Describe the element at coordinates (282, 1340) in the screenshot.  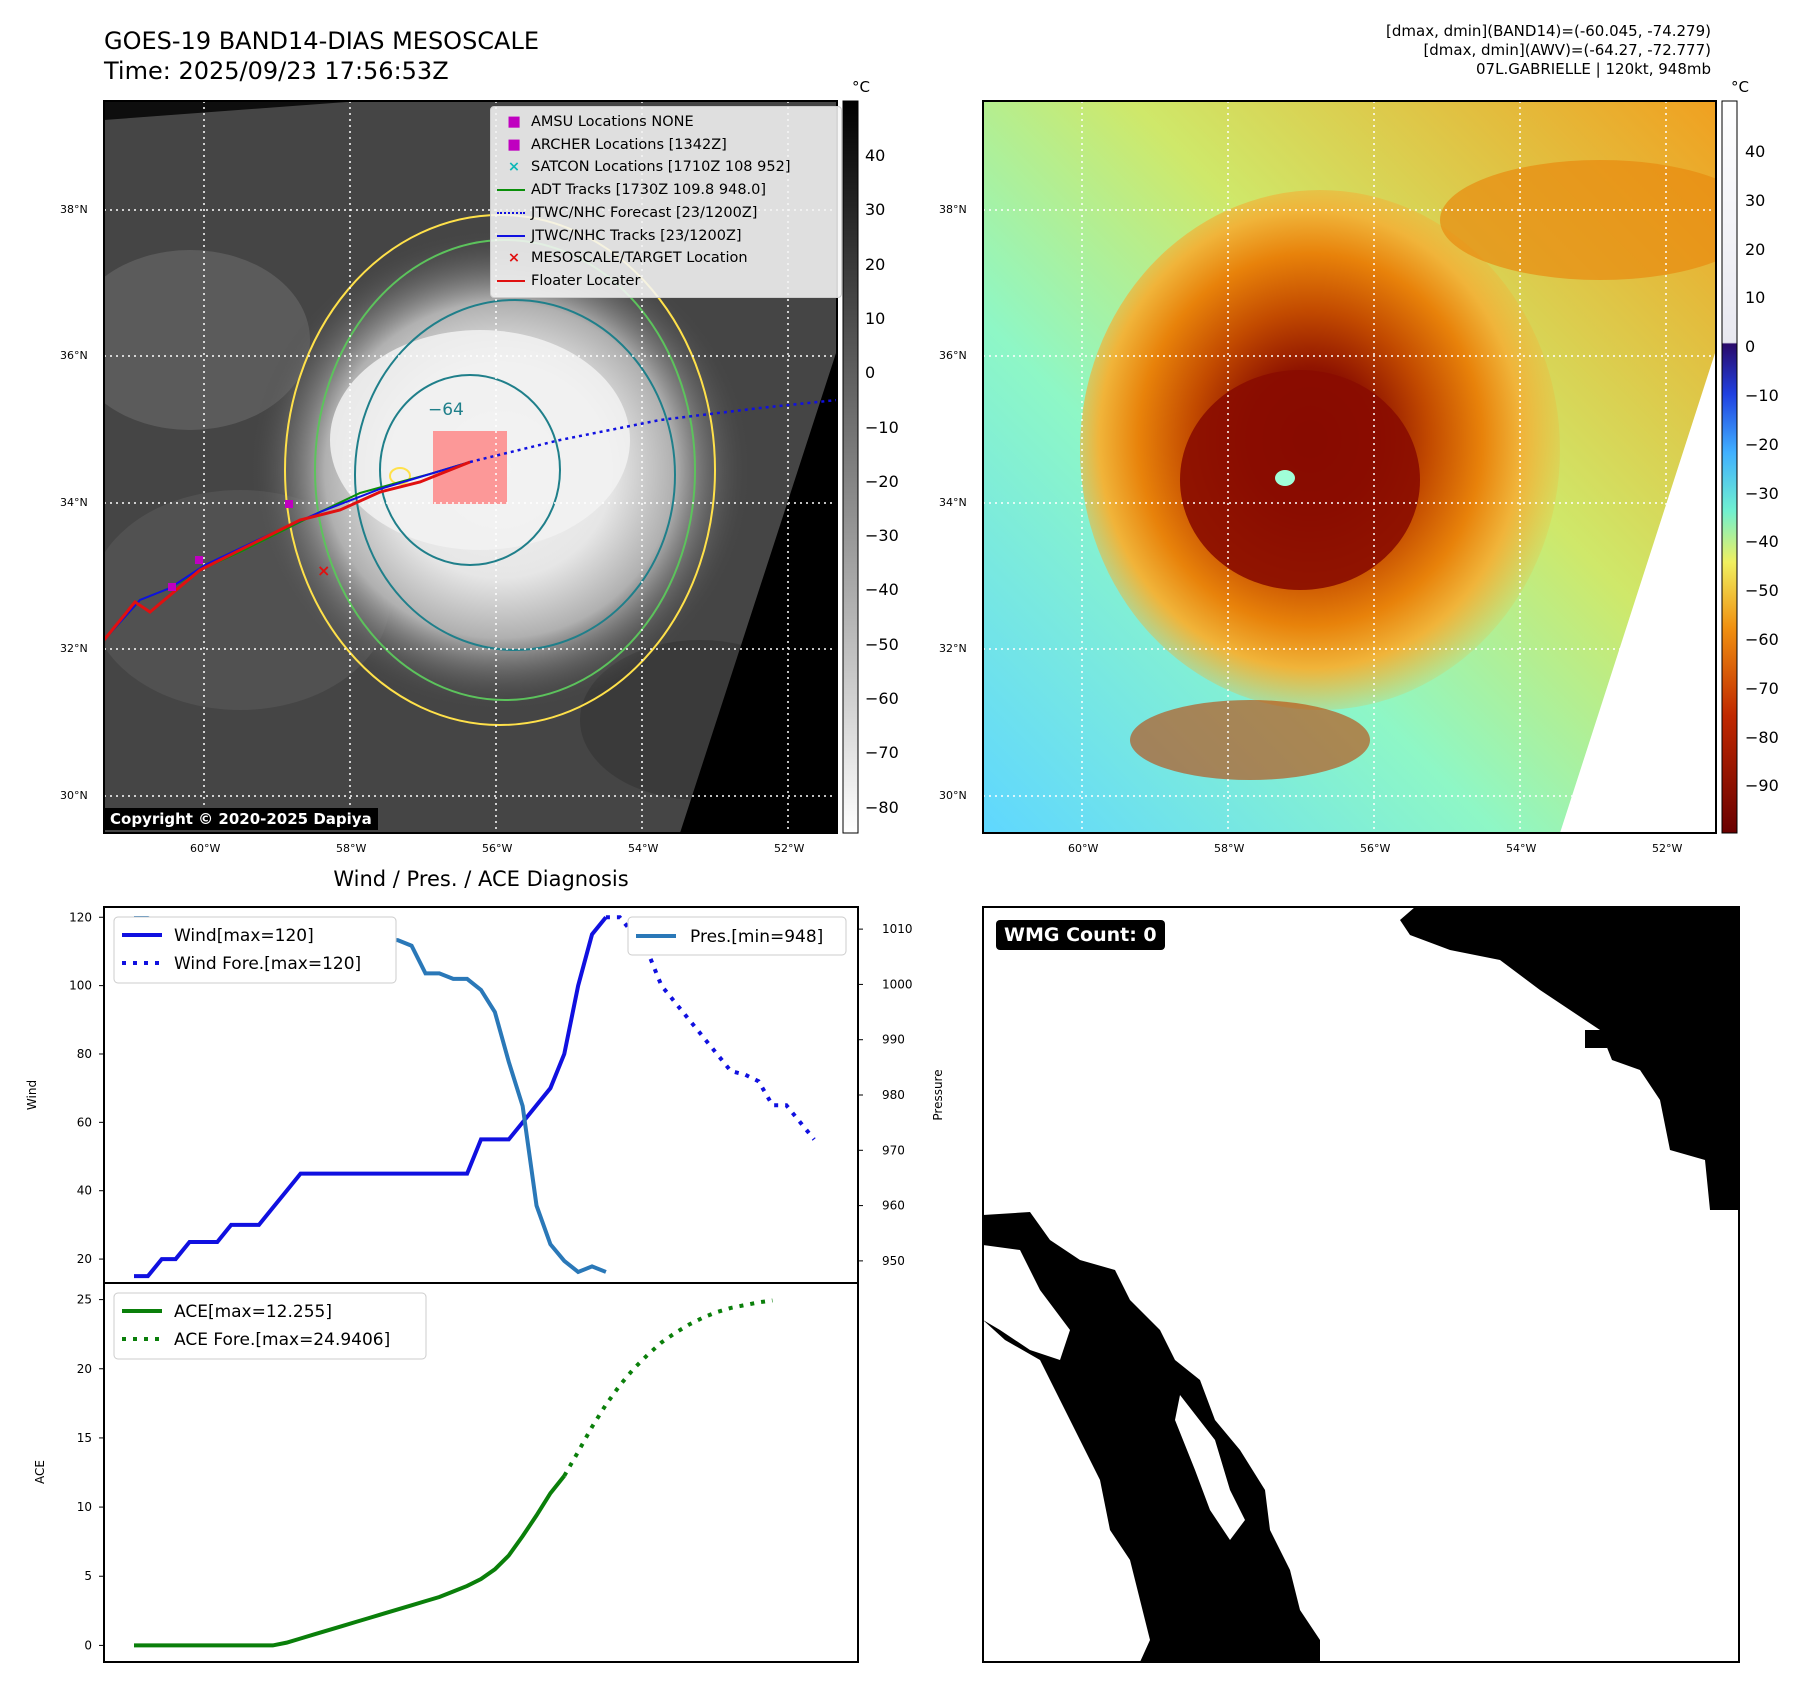
I see `legend-label: ACE Fore.[max=24.9406]` at that location.